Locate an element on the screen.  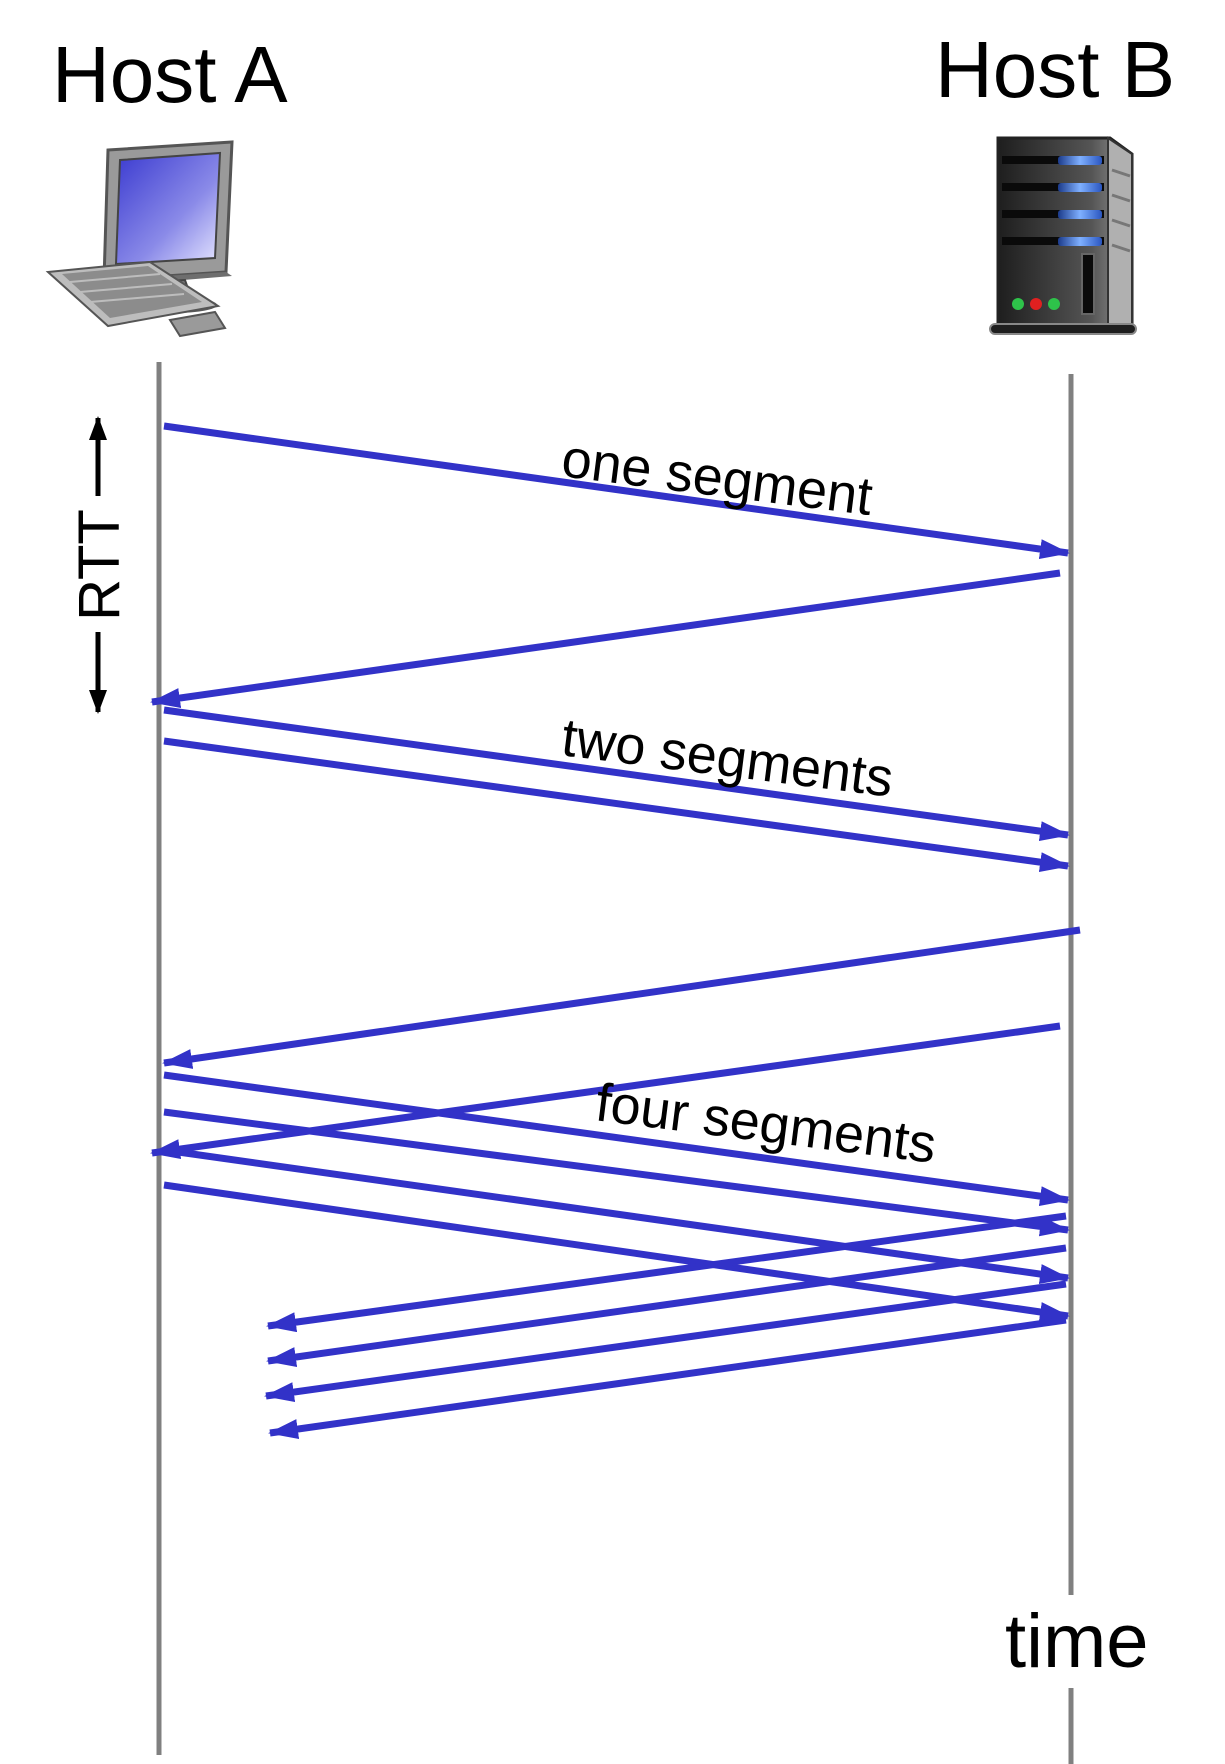
round-1-ack-arrow is located at coordinates (605, 638).